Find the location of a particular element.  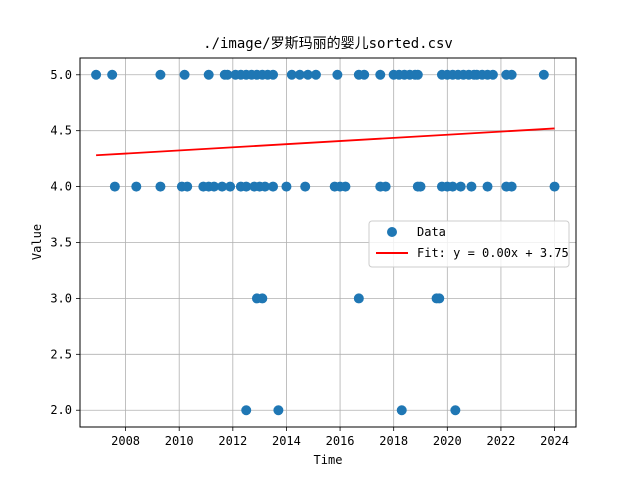

x-tick-label: 2018 is located at coordinates (393, 441).